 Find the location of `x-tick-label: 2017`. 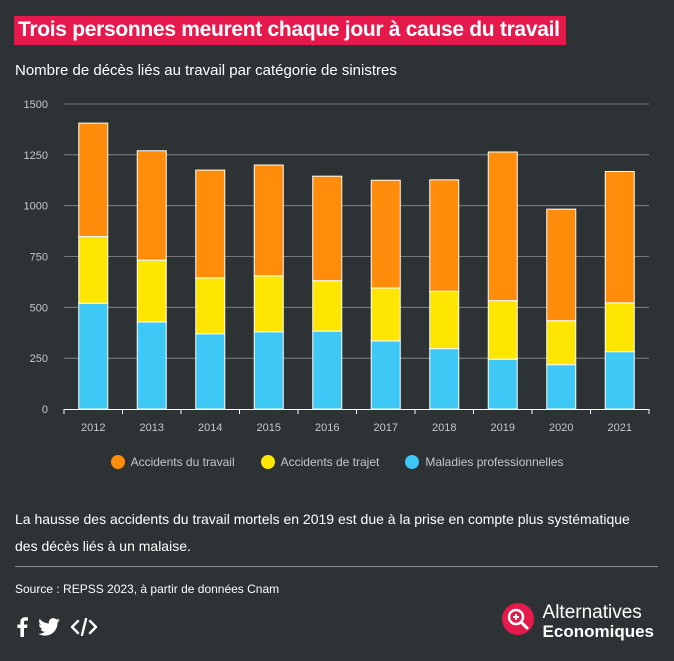

x-tick-label: 2017 is located at coordinates (386, 428).